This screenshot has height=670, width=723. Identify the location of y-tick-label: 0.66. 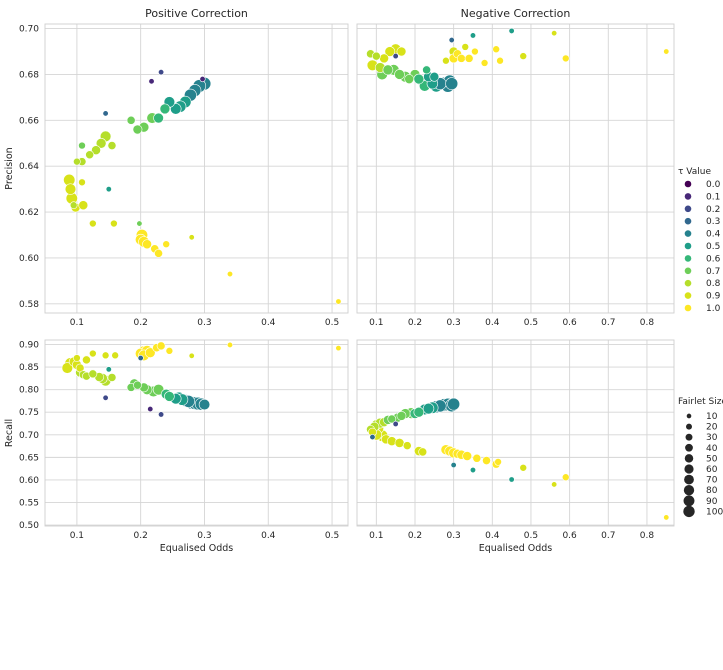
(29, 121).